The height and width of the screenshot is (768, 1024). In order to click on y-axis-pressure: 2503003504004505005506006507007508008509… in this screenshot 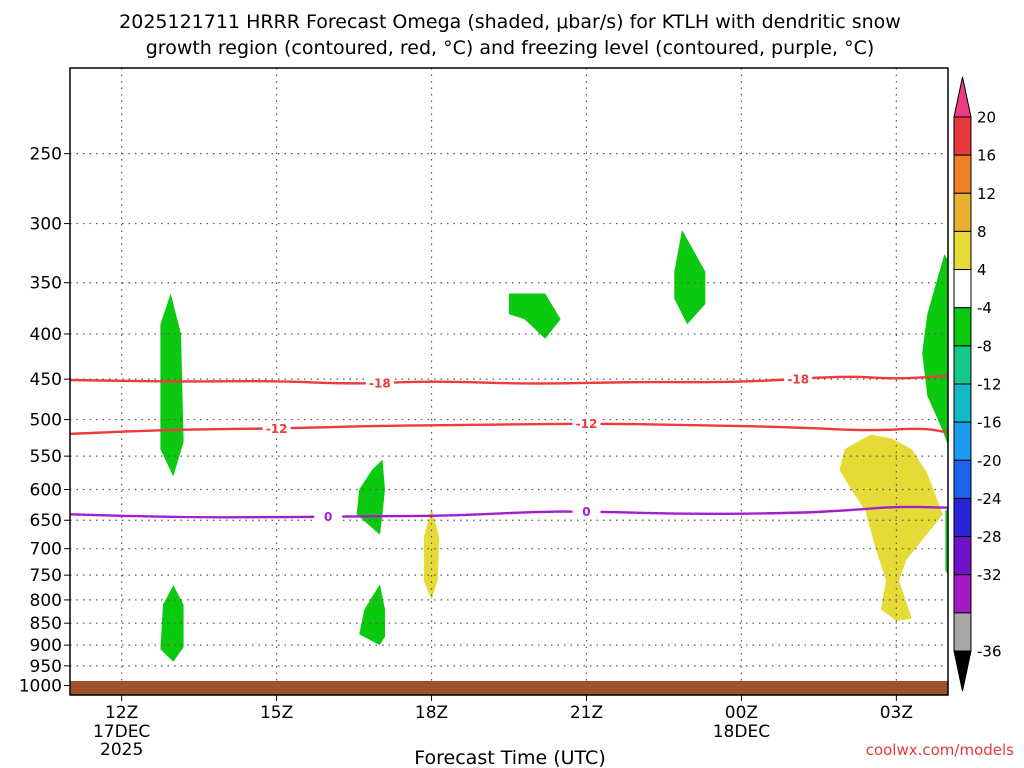, I will do `click(44, 421)`.